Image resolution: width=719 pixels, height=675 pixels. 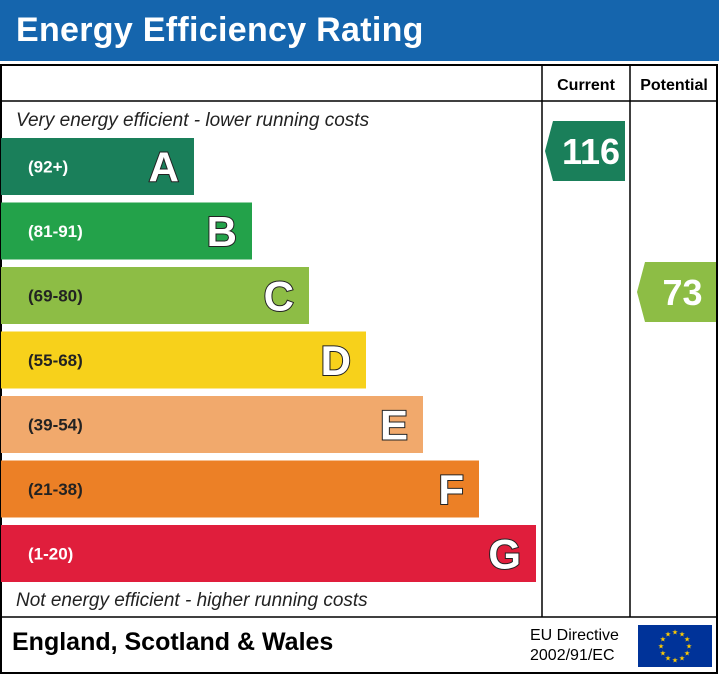 I want to click on band-d-range: (55-68), so click(x=55, y=360).